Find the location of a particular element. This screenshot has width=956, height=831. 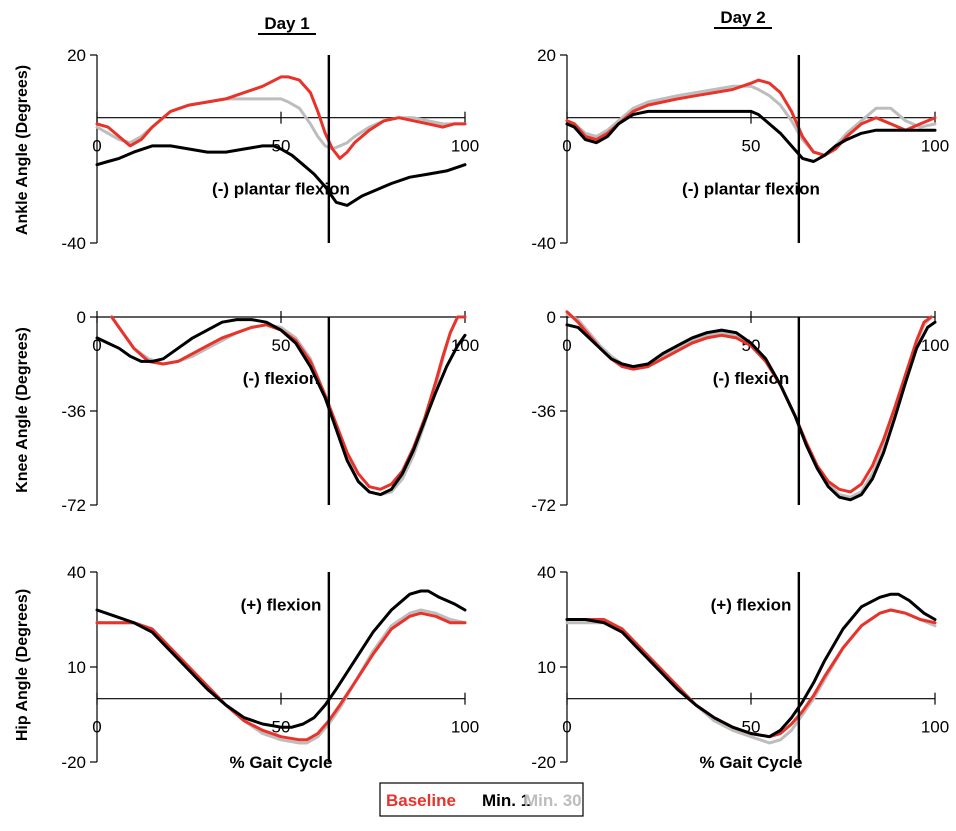

legend-box is located at coordinates (481, 799).